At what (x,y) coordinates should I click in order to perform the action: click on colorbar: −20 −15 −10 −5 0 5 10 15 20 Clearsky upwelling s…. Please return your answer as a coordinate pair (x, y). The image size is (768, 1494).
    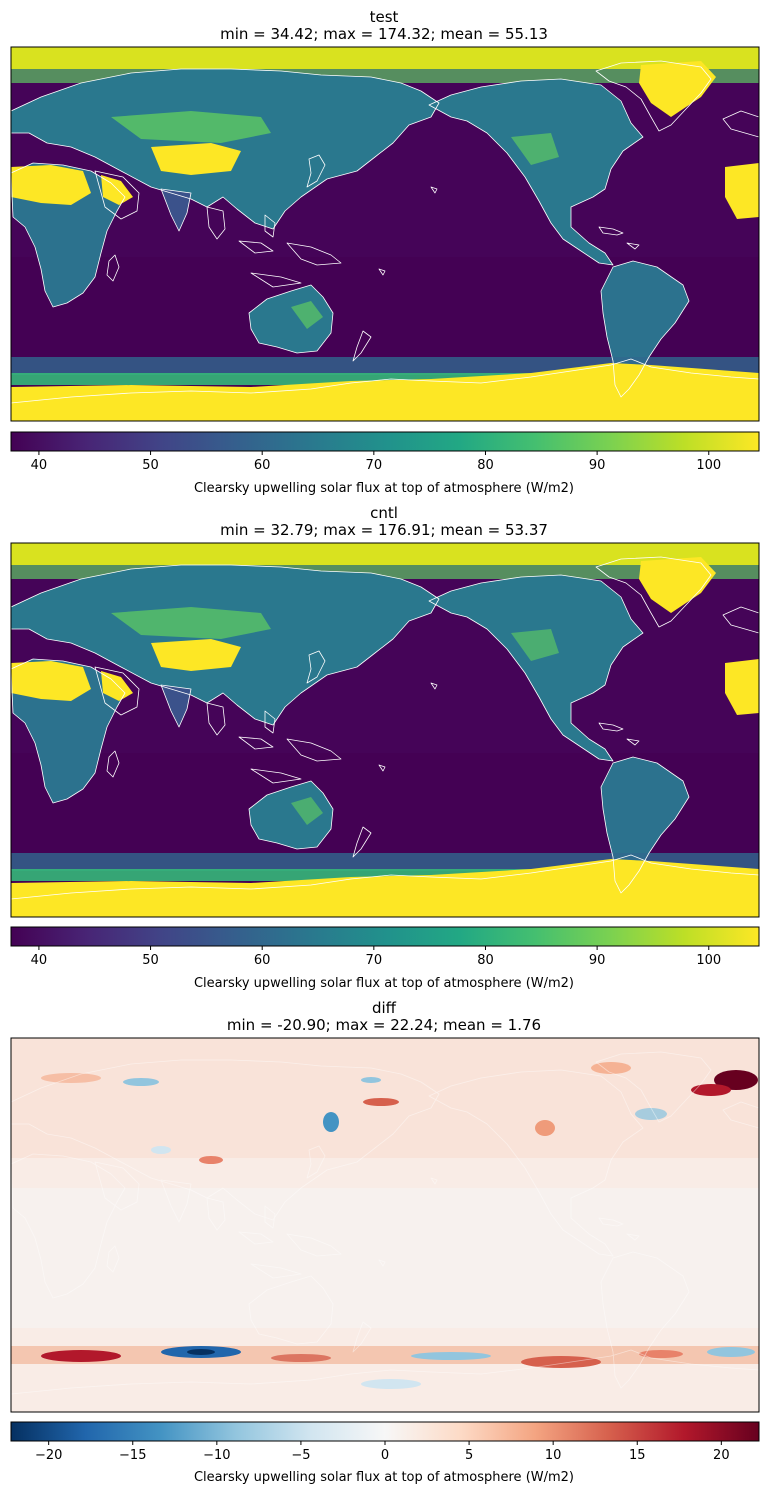
    Looking at the image, I should click on (385, 1453).